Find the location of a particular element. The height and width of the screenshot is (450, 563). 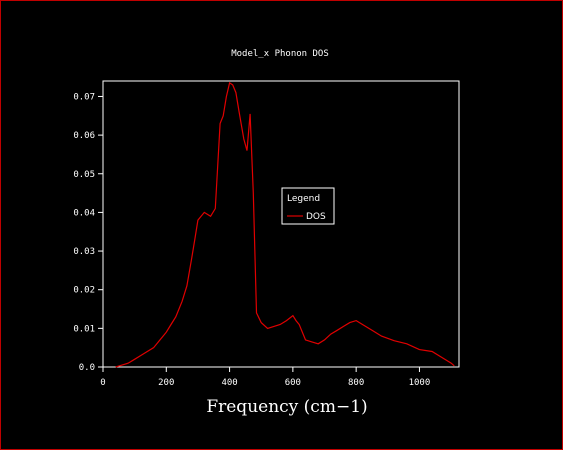

y-tick-label: 0.07 is located at coordinates (84, 97).